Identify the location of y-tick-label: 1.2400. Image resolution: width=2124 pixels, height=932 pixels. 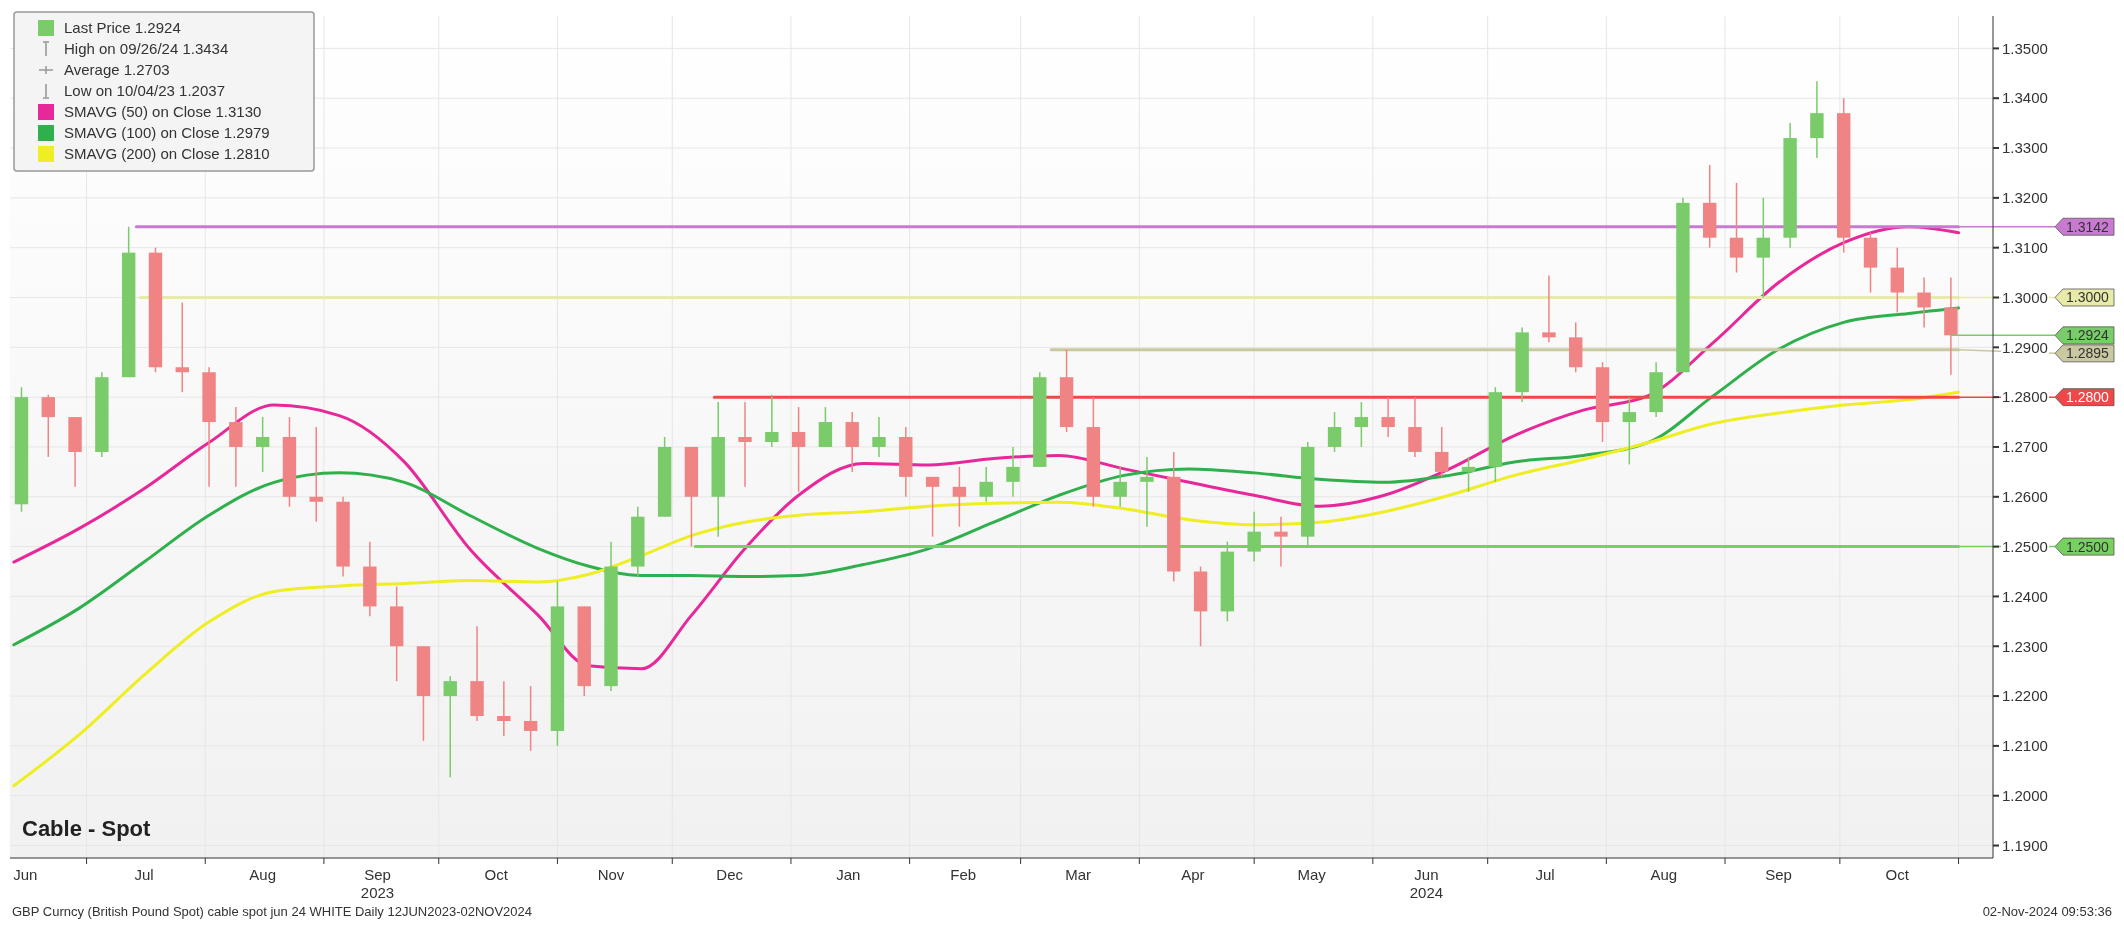
(2025, 596).